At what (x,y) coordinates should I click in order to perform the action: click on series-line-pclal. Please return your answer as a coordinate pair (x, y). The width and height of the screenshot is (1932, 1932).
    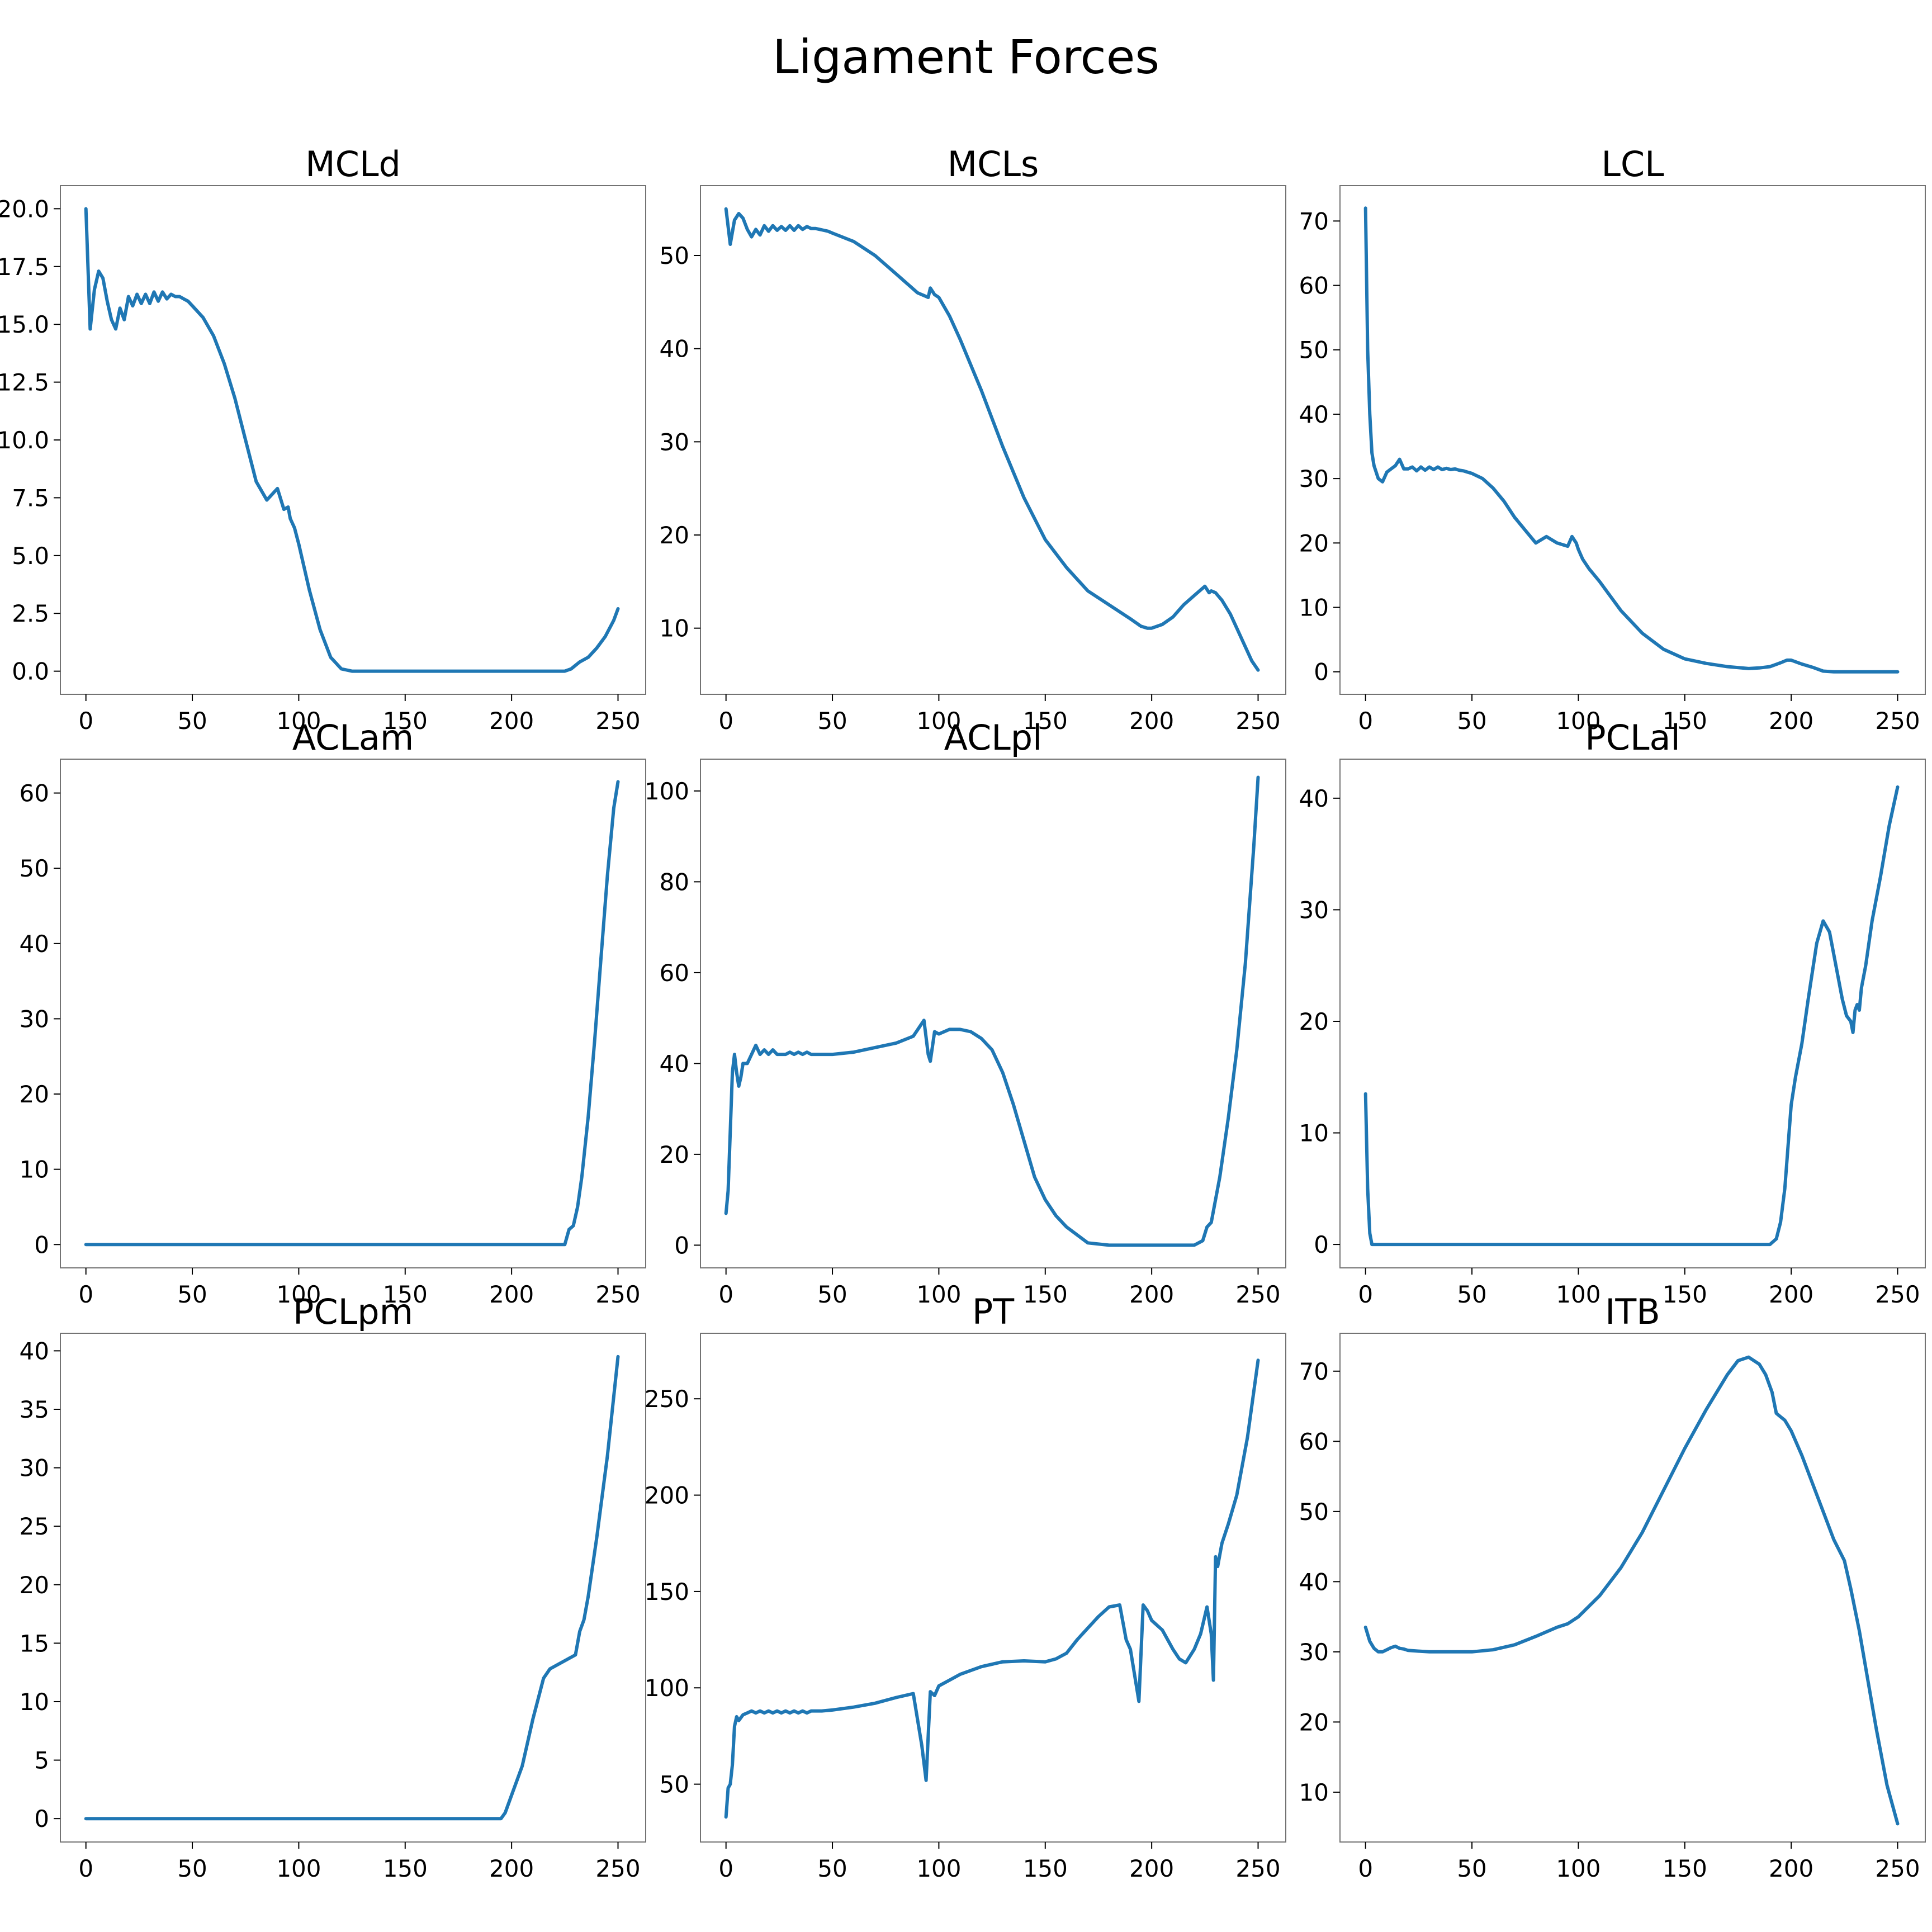
    Looking at the image, I should click on (1632, 1016).